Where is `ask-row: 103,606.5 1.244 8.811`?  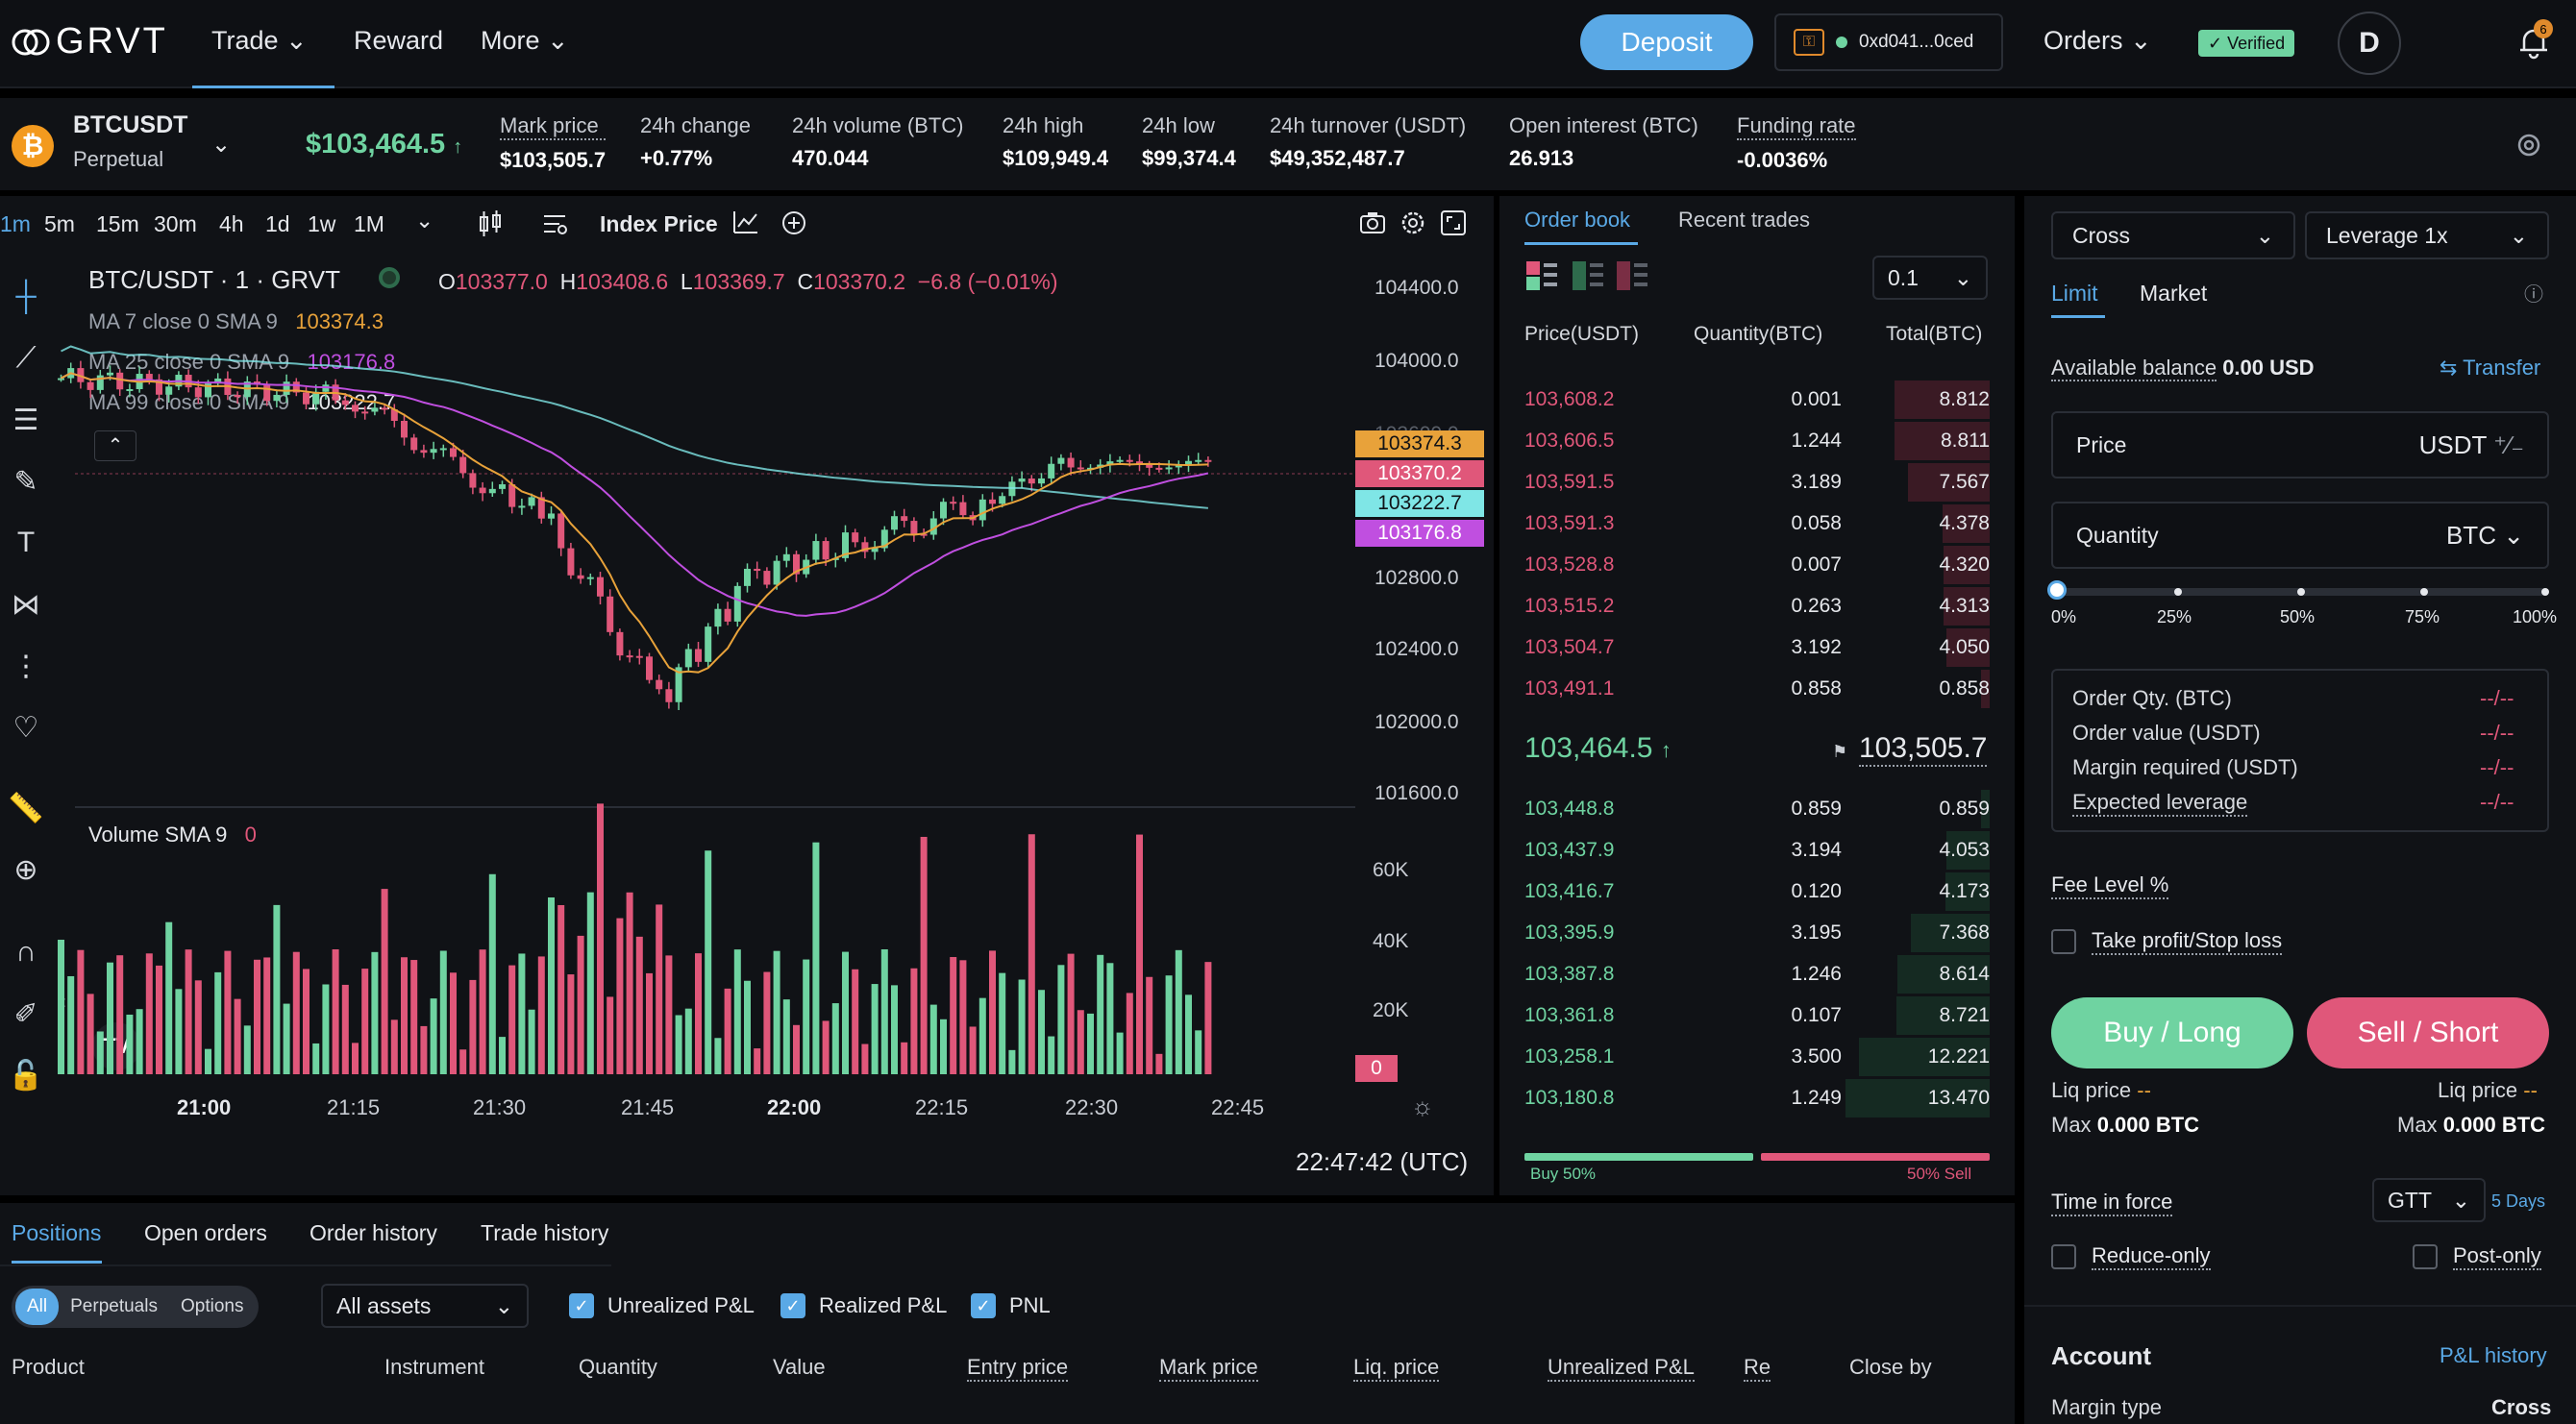
ask-row: 103,606.5 1.244 8.811 is located at coordinates (1757, 441).